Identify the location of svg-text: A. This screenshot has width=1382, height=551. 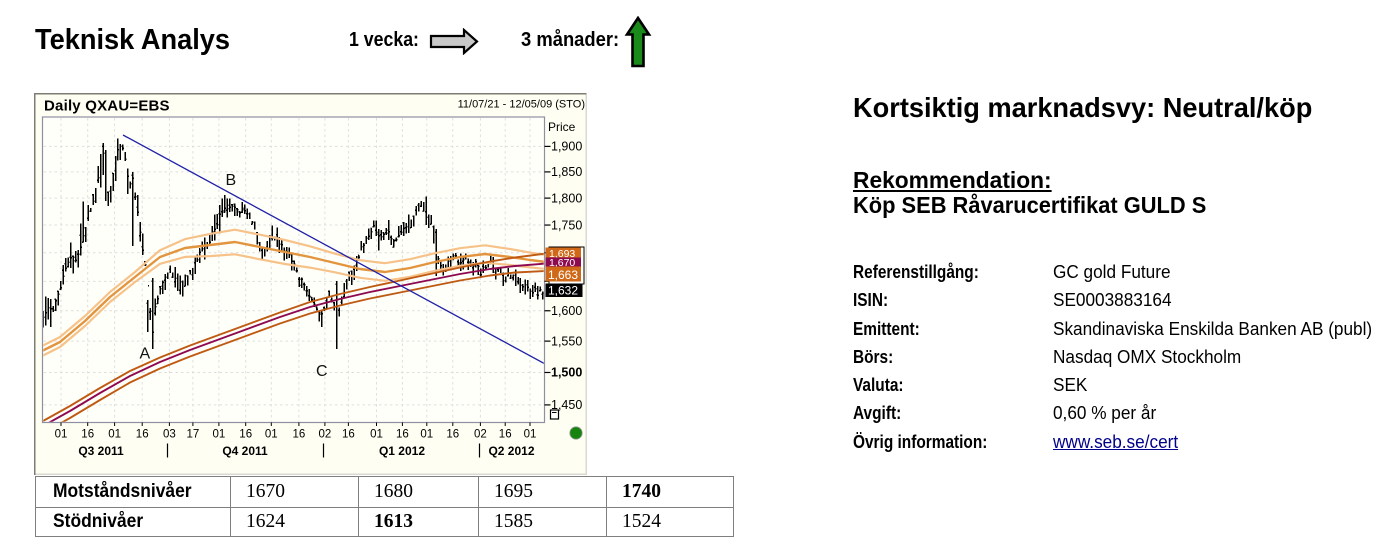
(145, 354).